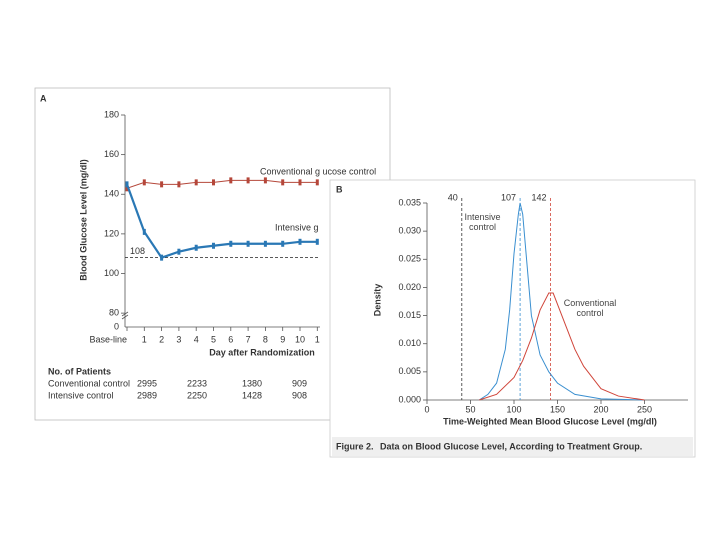  I want to click on x-tick-label: 0, so click(426, 409).